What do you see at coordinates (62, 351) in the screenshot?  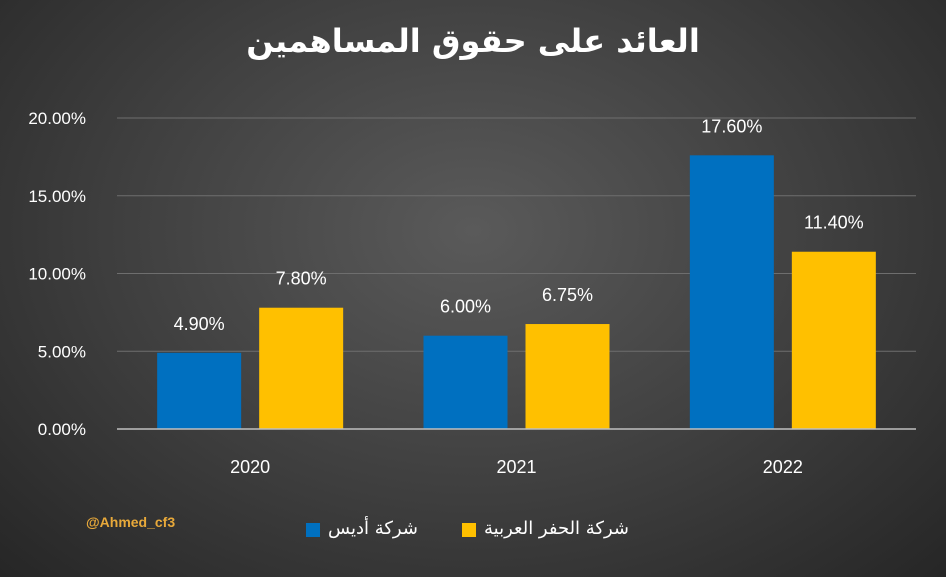 I see `y-tick-label: 5.00%` at bounding box center [62, 351].